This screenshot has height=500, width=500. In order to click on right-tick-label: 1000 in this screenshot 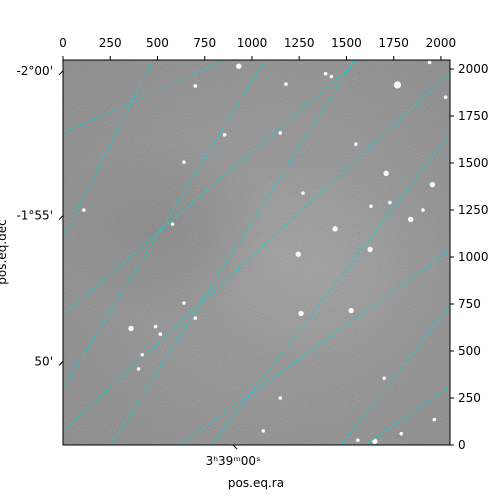, I will do `click(473, 257)`.